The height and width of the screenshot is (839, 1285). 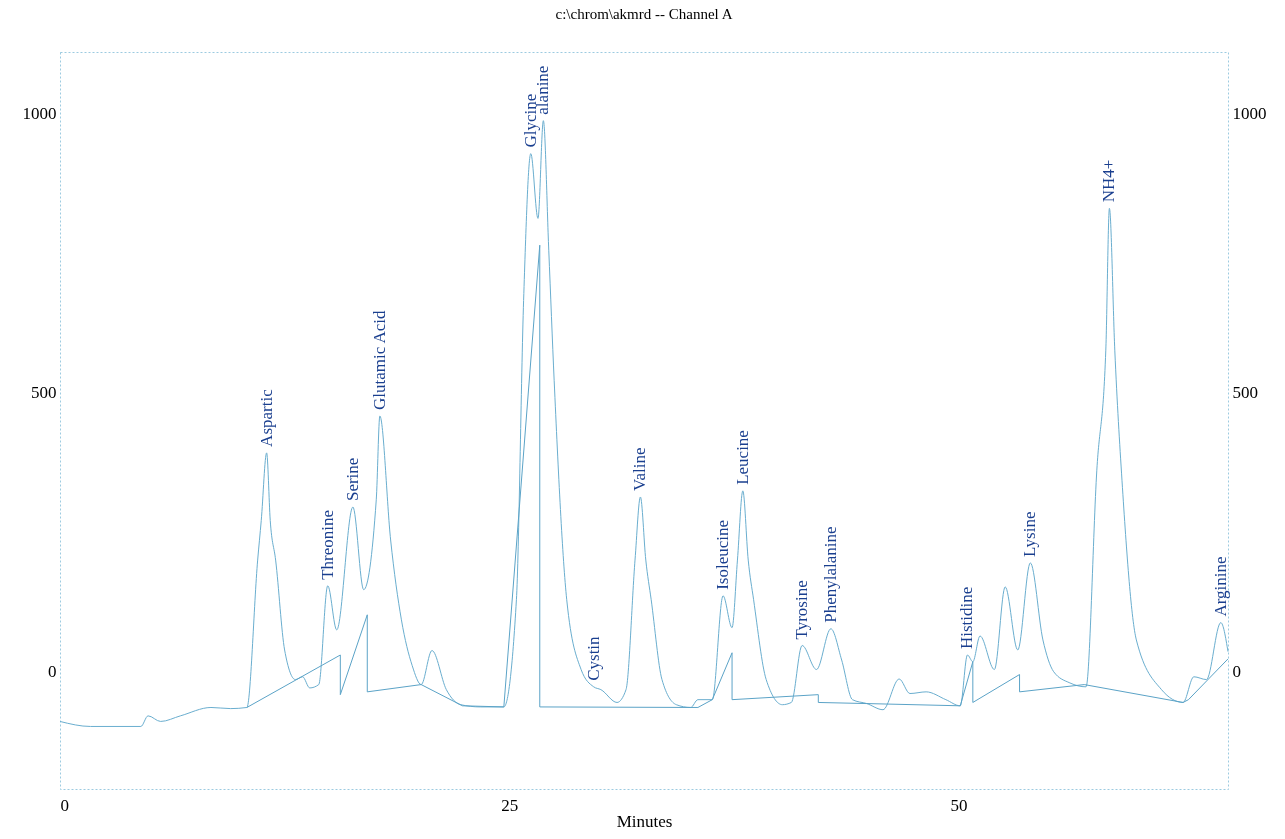 What do you see at coordinates (644, 821) in the screenshot?
I see `x-axis-title: Minutes` at bounding box center [644, 821].